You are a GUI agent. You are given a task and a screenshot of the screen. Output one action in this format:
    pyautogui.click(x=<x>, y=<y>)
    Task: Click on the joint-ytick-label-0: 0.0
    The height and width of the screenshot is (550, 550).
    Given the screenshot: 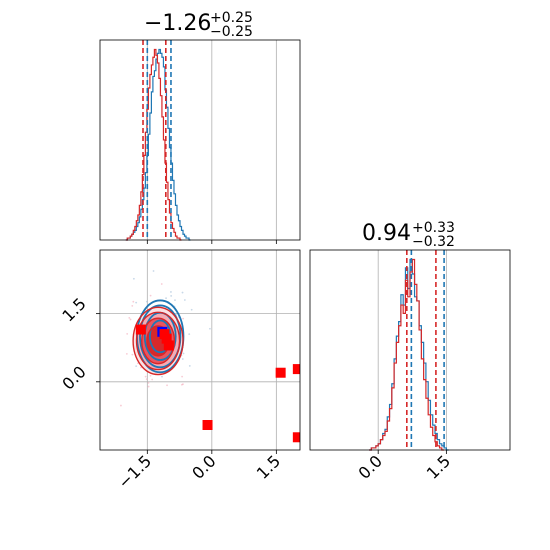 What is the action you would take?
    pyautogui.click(x=73, y=377)
    